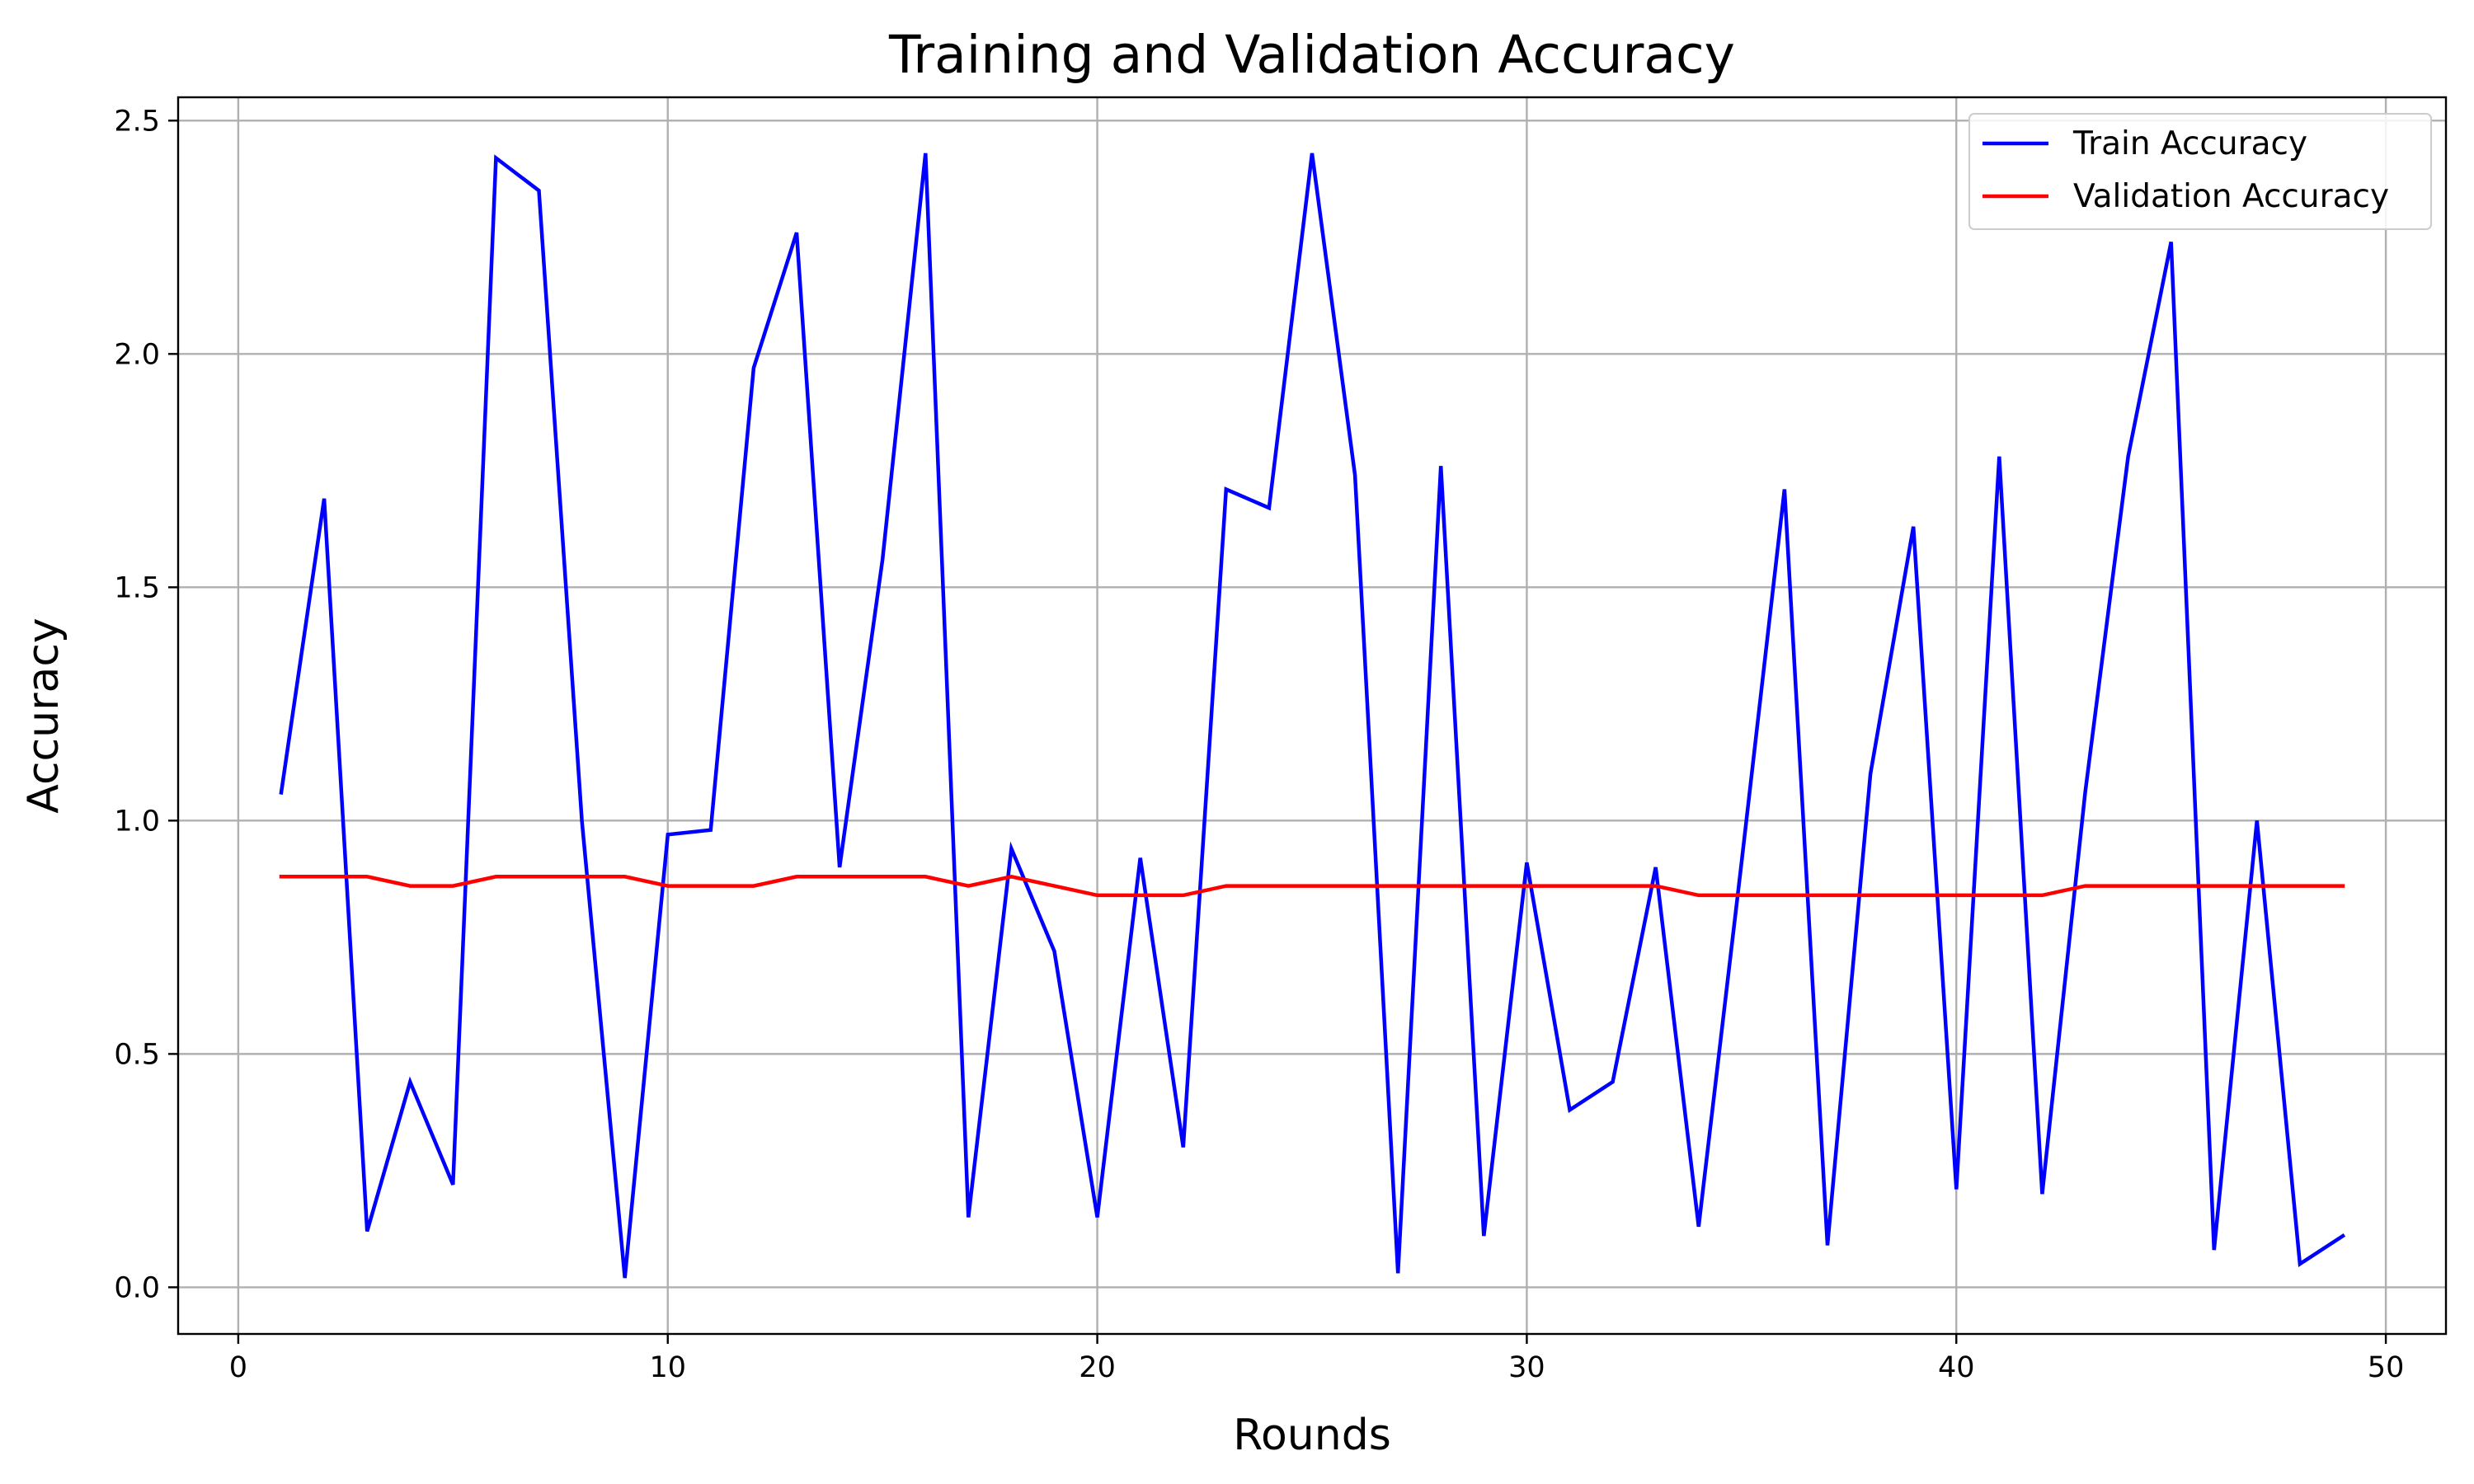 Image resolution: width=2474 pixels, height=1484 pixels. What do you see at coordinates (137, 121) in the screenshot?
I see `y-tick-label: 2.5` at bounding box center [137, 121].